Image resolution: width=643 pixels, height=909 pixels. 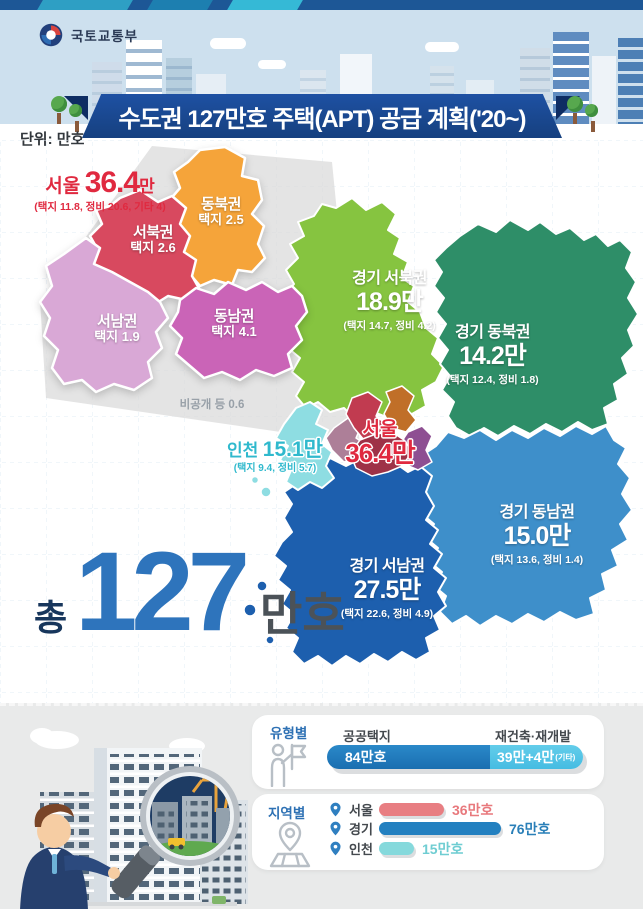 What do you see at coordinates (290, 844) in the screenshot?
I see `map-pin-icon` at bounding box center [290, 844].